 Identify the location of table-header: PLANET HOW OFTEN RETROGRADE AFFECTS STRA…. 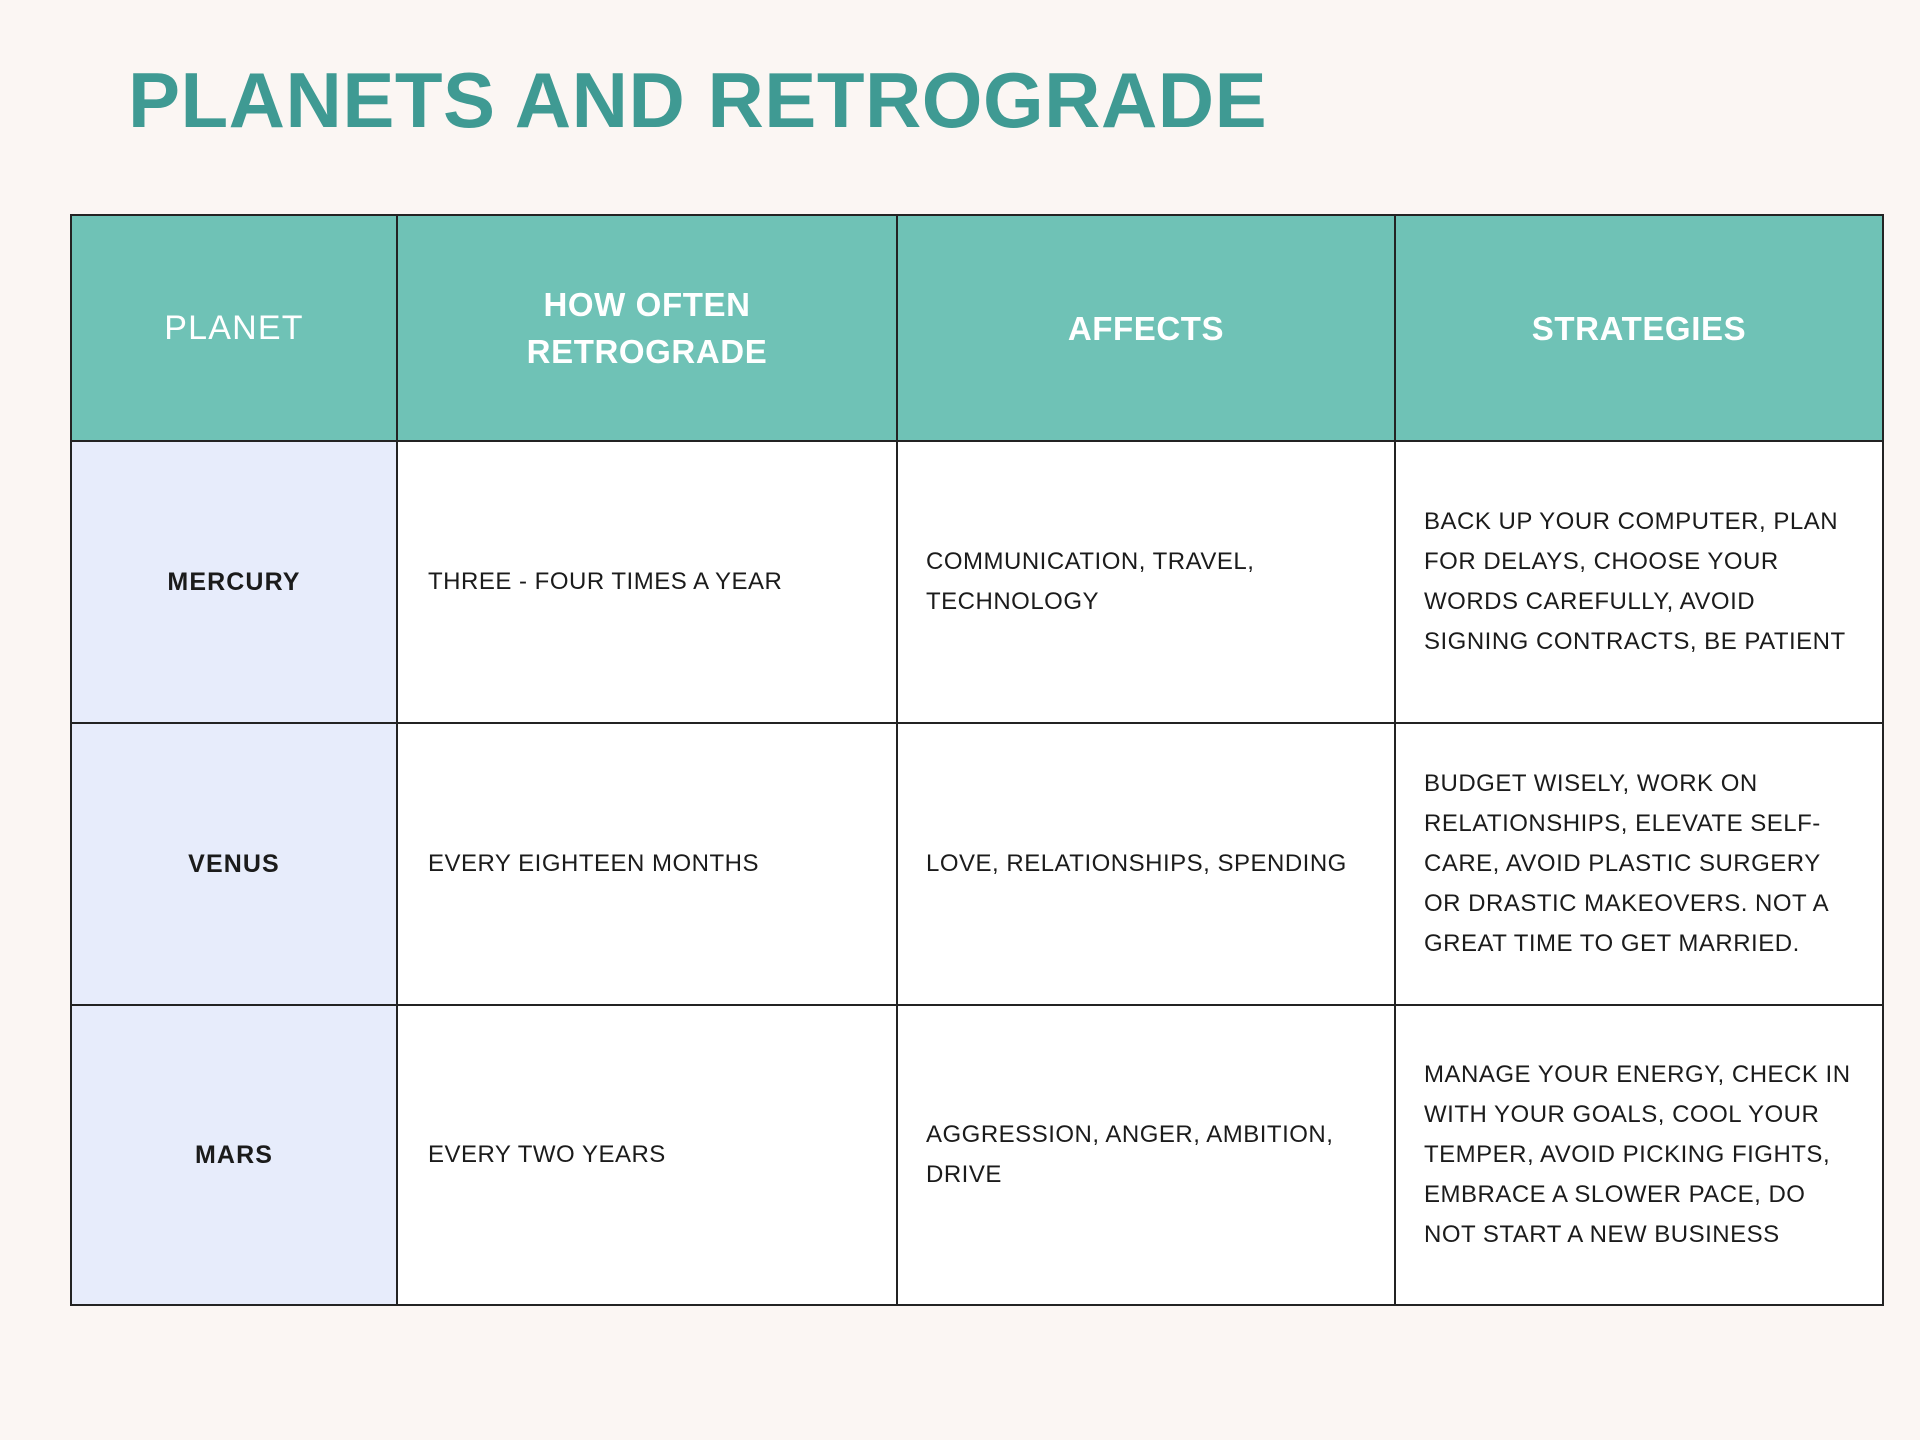
(977, 328).